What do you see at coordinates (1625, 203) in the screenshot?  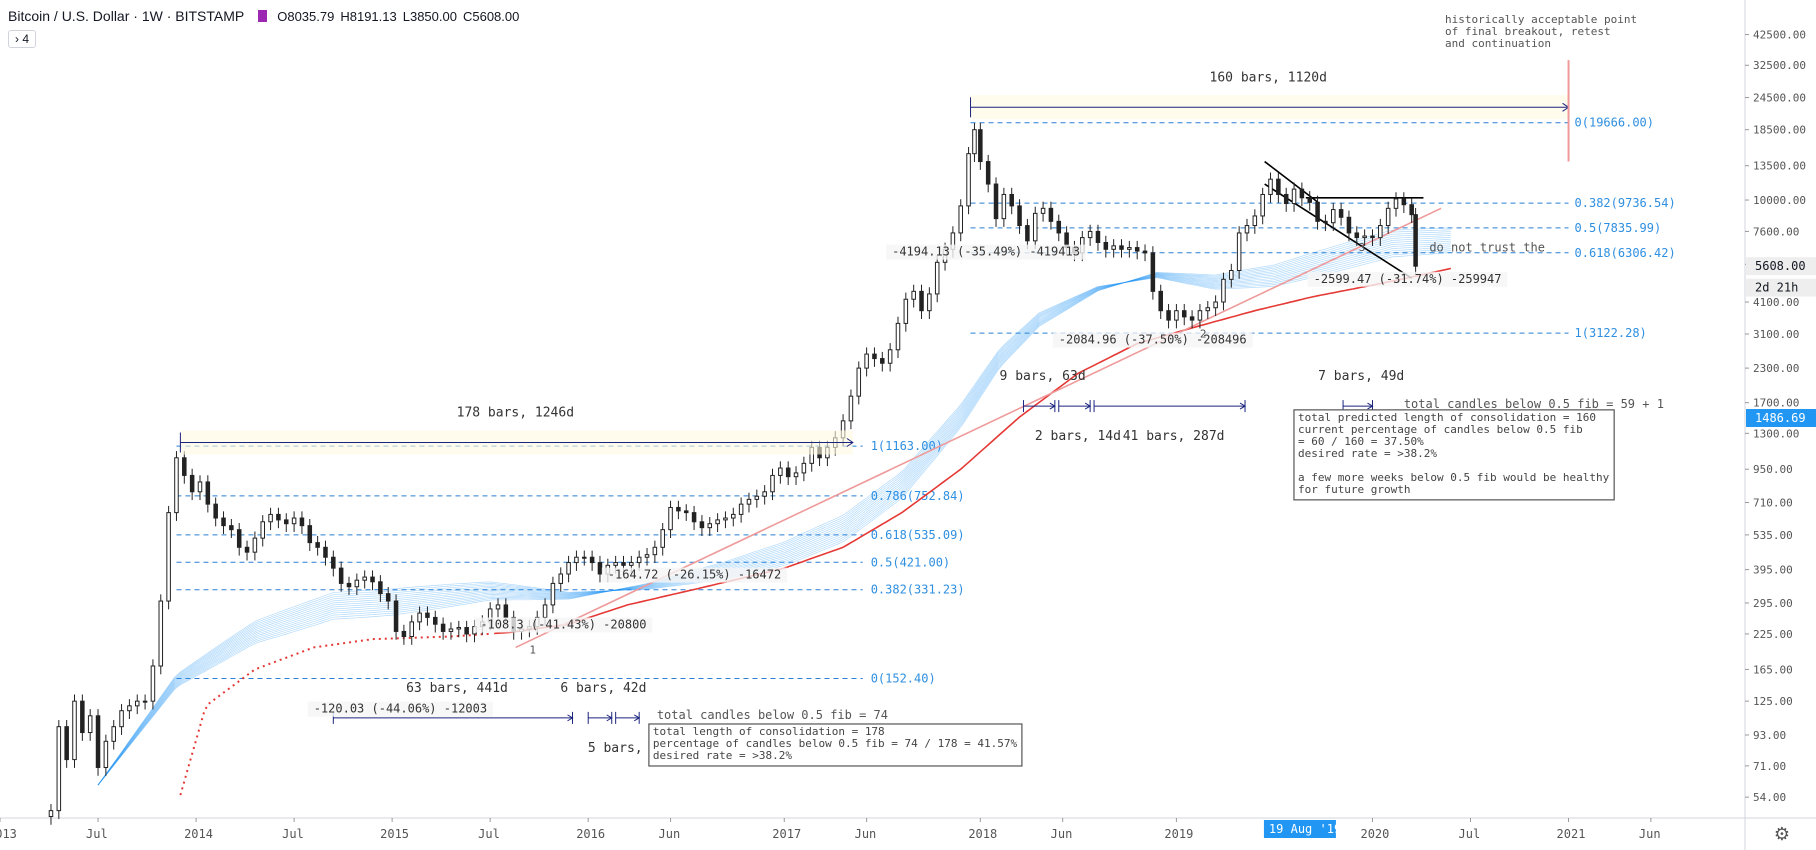 I see `fib-level-label: 0.382(9736.54)` at bounding box center [1625, 203].